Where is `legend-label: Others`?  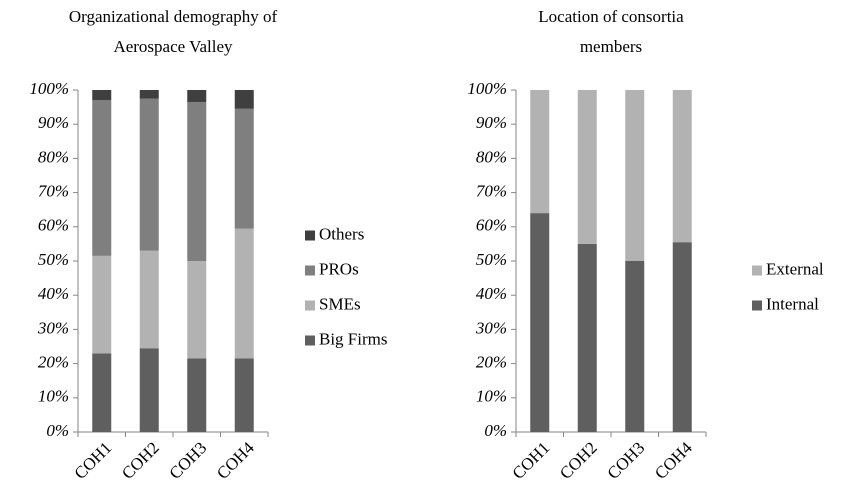 legend-label: Others is located at coordinates (341, 233).